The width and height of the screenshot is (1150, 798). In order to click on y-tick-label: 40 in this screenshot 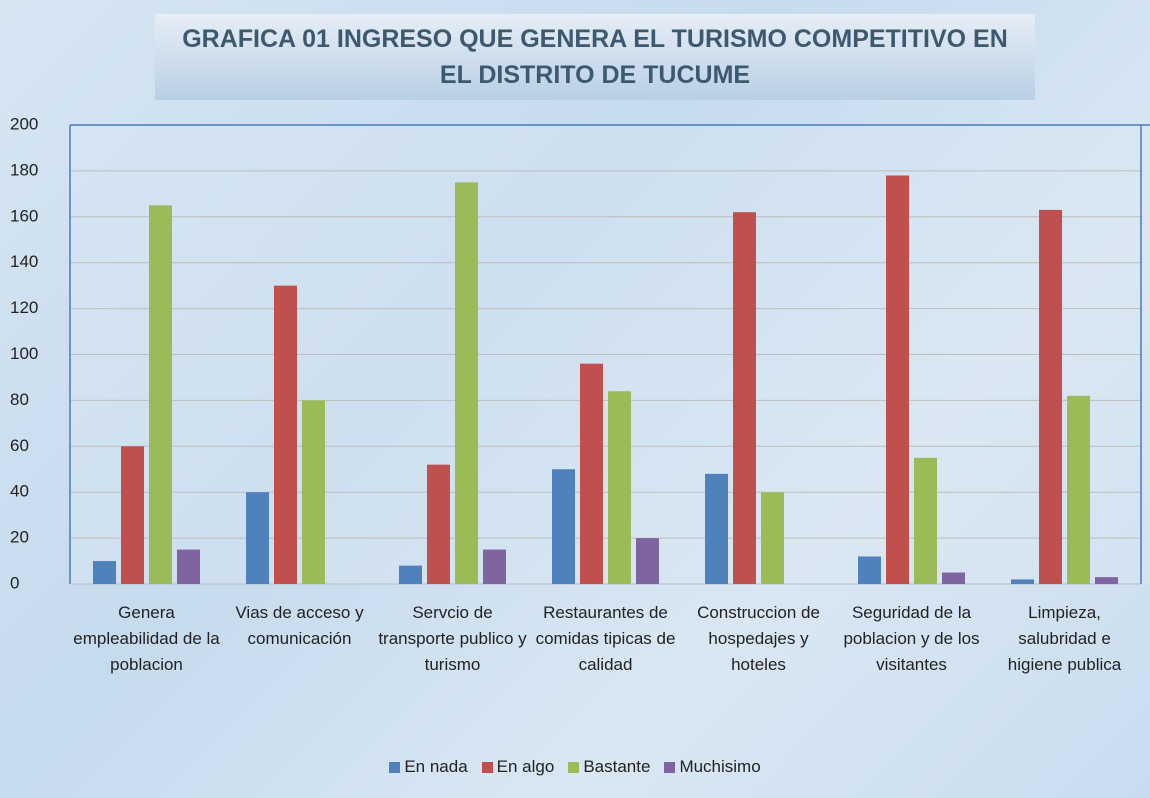, I will do `click(19, 491)`.